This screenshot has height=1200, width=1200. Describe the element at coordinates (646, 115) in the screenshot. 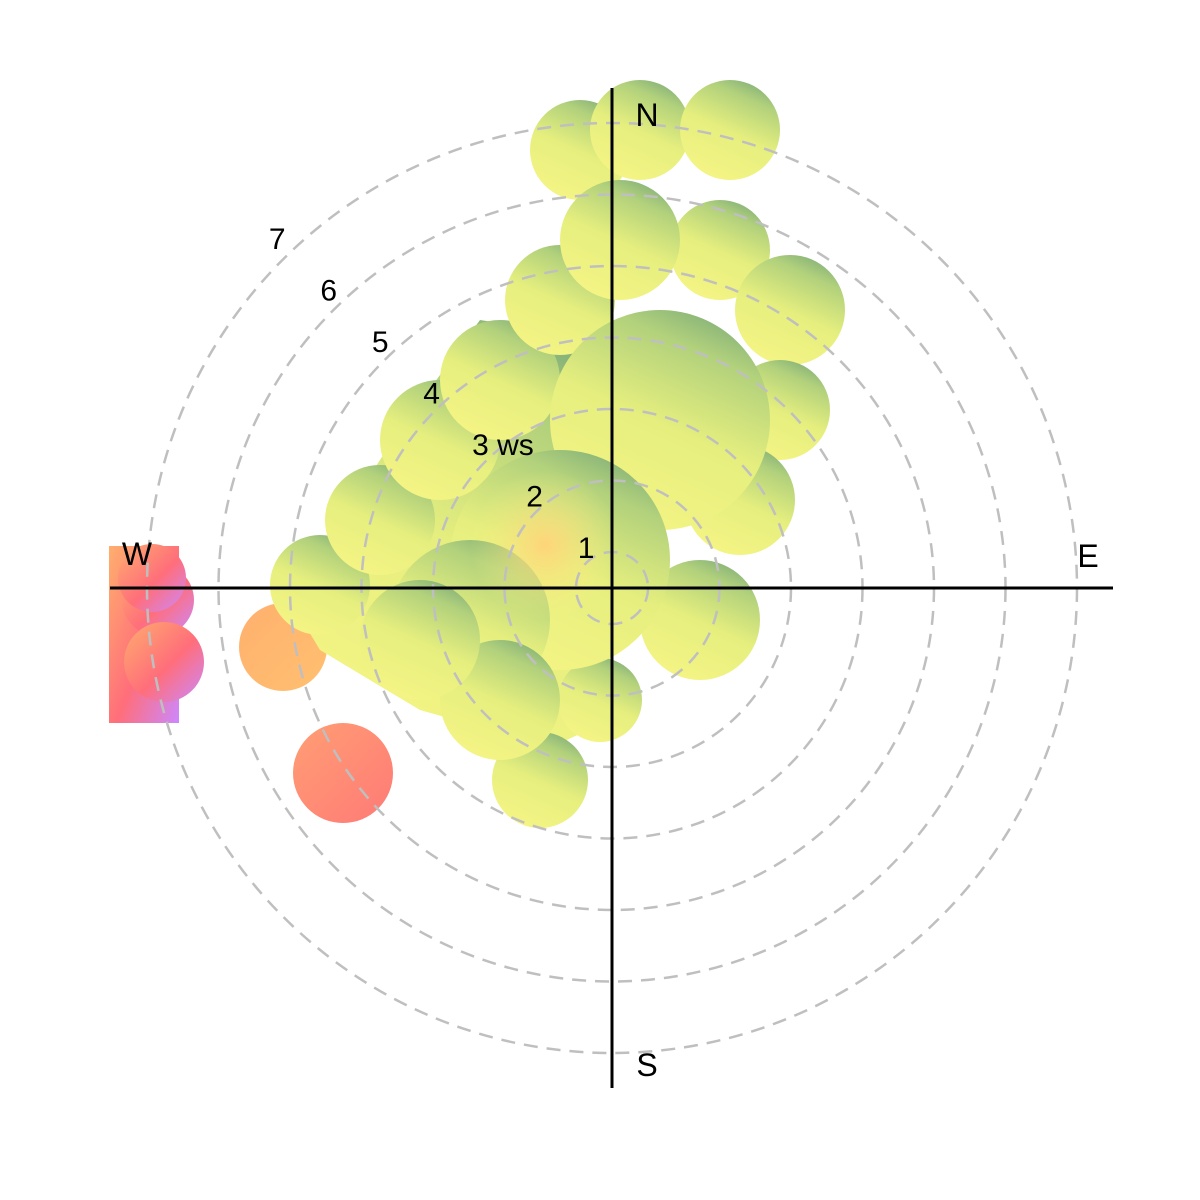

I see `direction-label-n: N` at that location.